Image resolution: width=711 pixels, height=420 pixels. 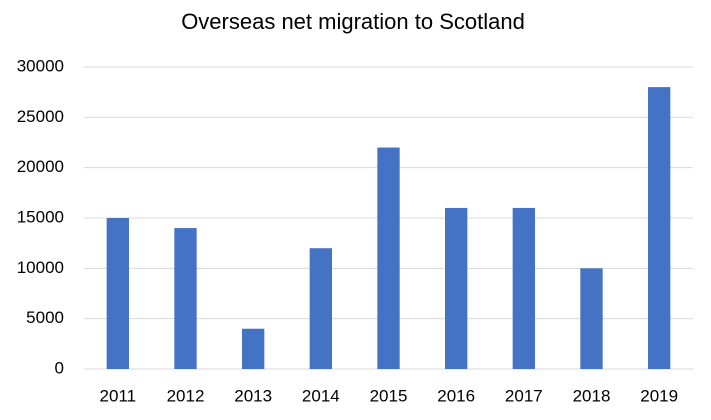 I want to click on y-tick-label: 30000, so click(x=40, y=65).